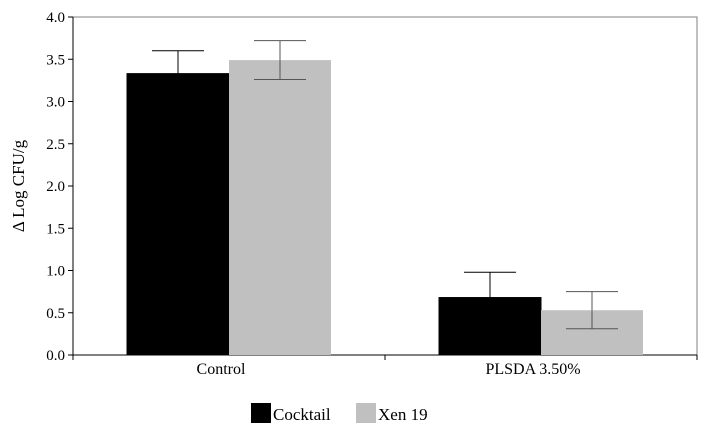 This screenshot has height=432, width=712. I want to click on legend: Cocktail Xen 19, so click(339, 413).